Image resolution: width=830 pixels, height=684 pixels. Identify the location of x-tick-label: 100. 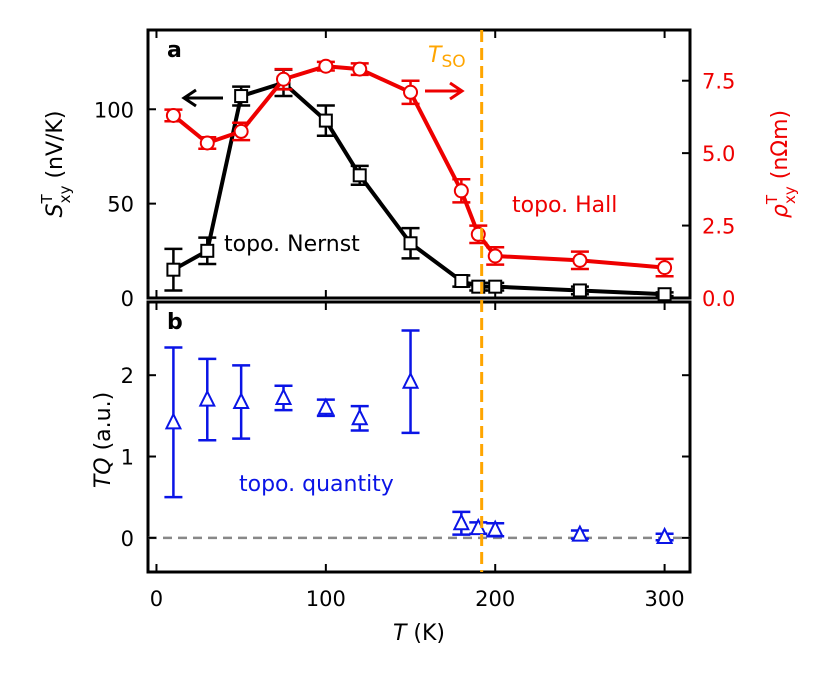
(326, 599).